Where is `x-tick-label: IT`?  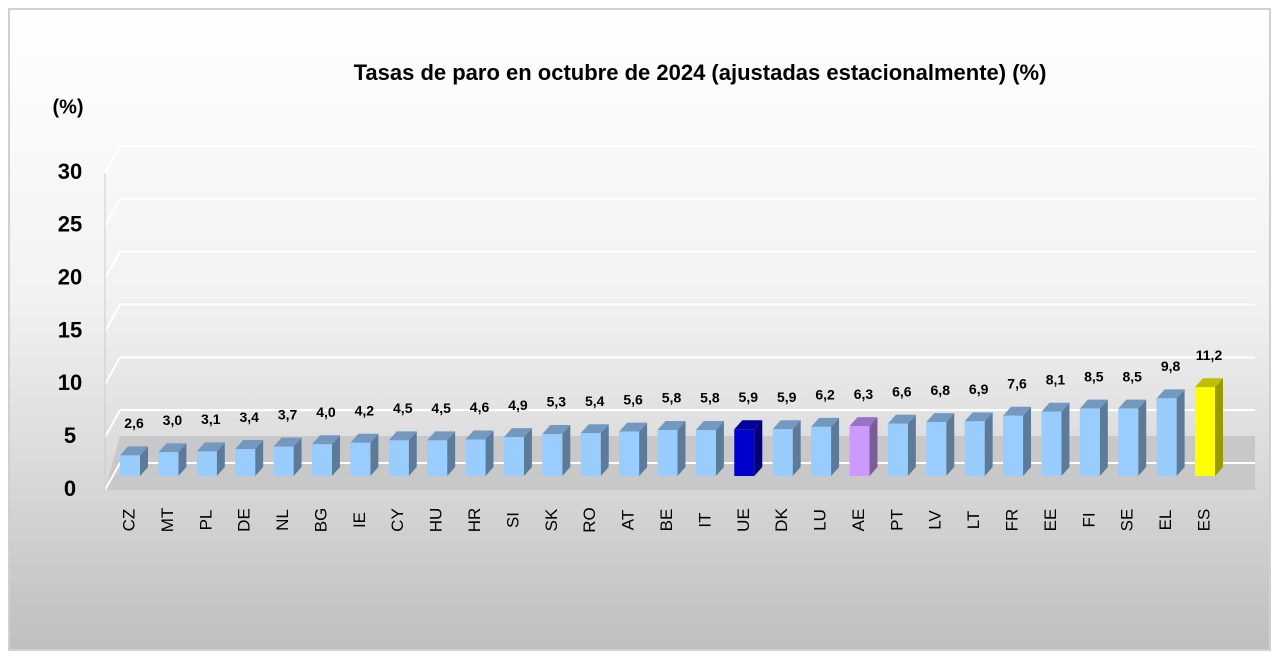 x-tick-label: IT is located at coordinates (704, 519).